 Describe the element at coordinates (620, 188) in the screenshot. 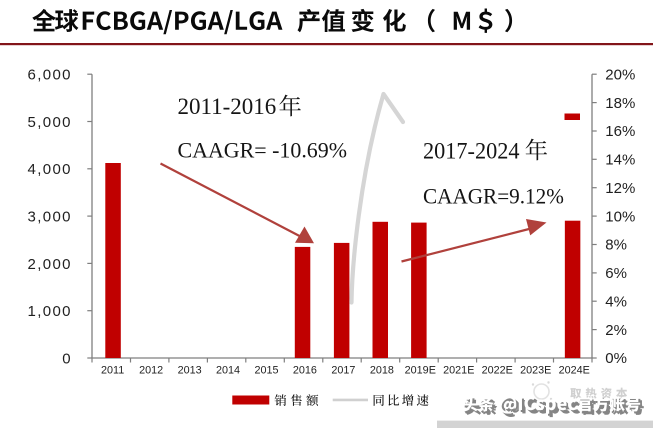

I see `svg-text: 12%` at that location.